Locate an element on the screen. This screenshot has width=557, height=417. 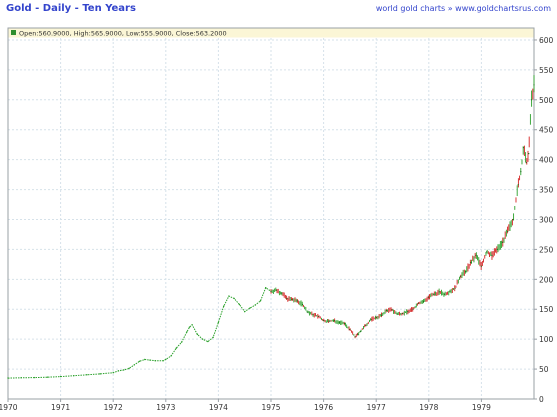
x-tick-label: 1977 is located at coordinates (376, 407).